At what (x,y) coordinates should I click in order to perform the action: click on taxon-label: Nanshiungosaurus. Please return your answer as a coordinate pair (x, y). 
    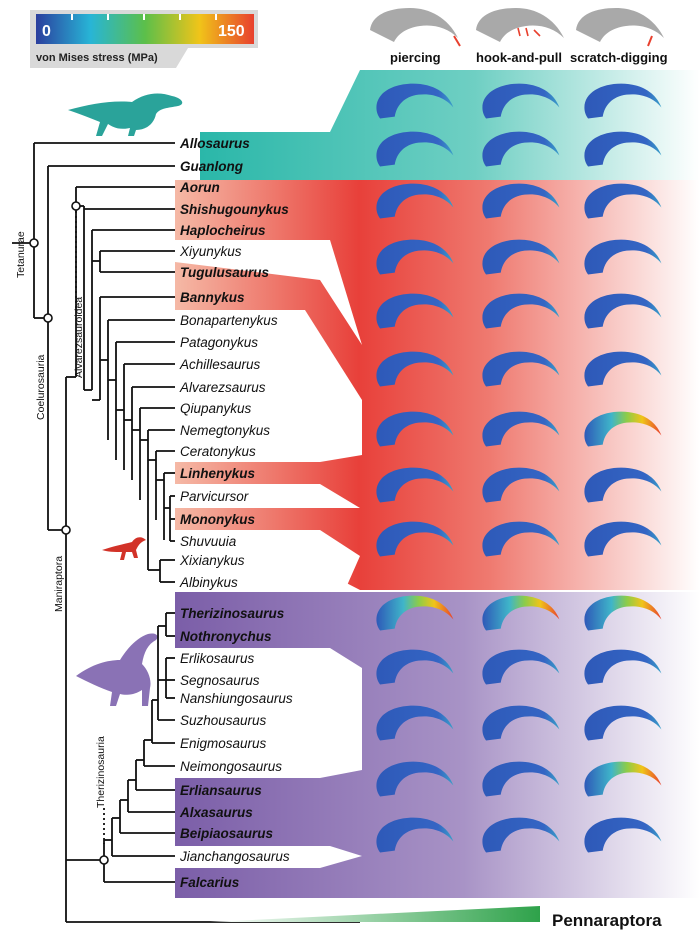
    Looking at the image, I should click on (236, 698).